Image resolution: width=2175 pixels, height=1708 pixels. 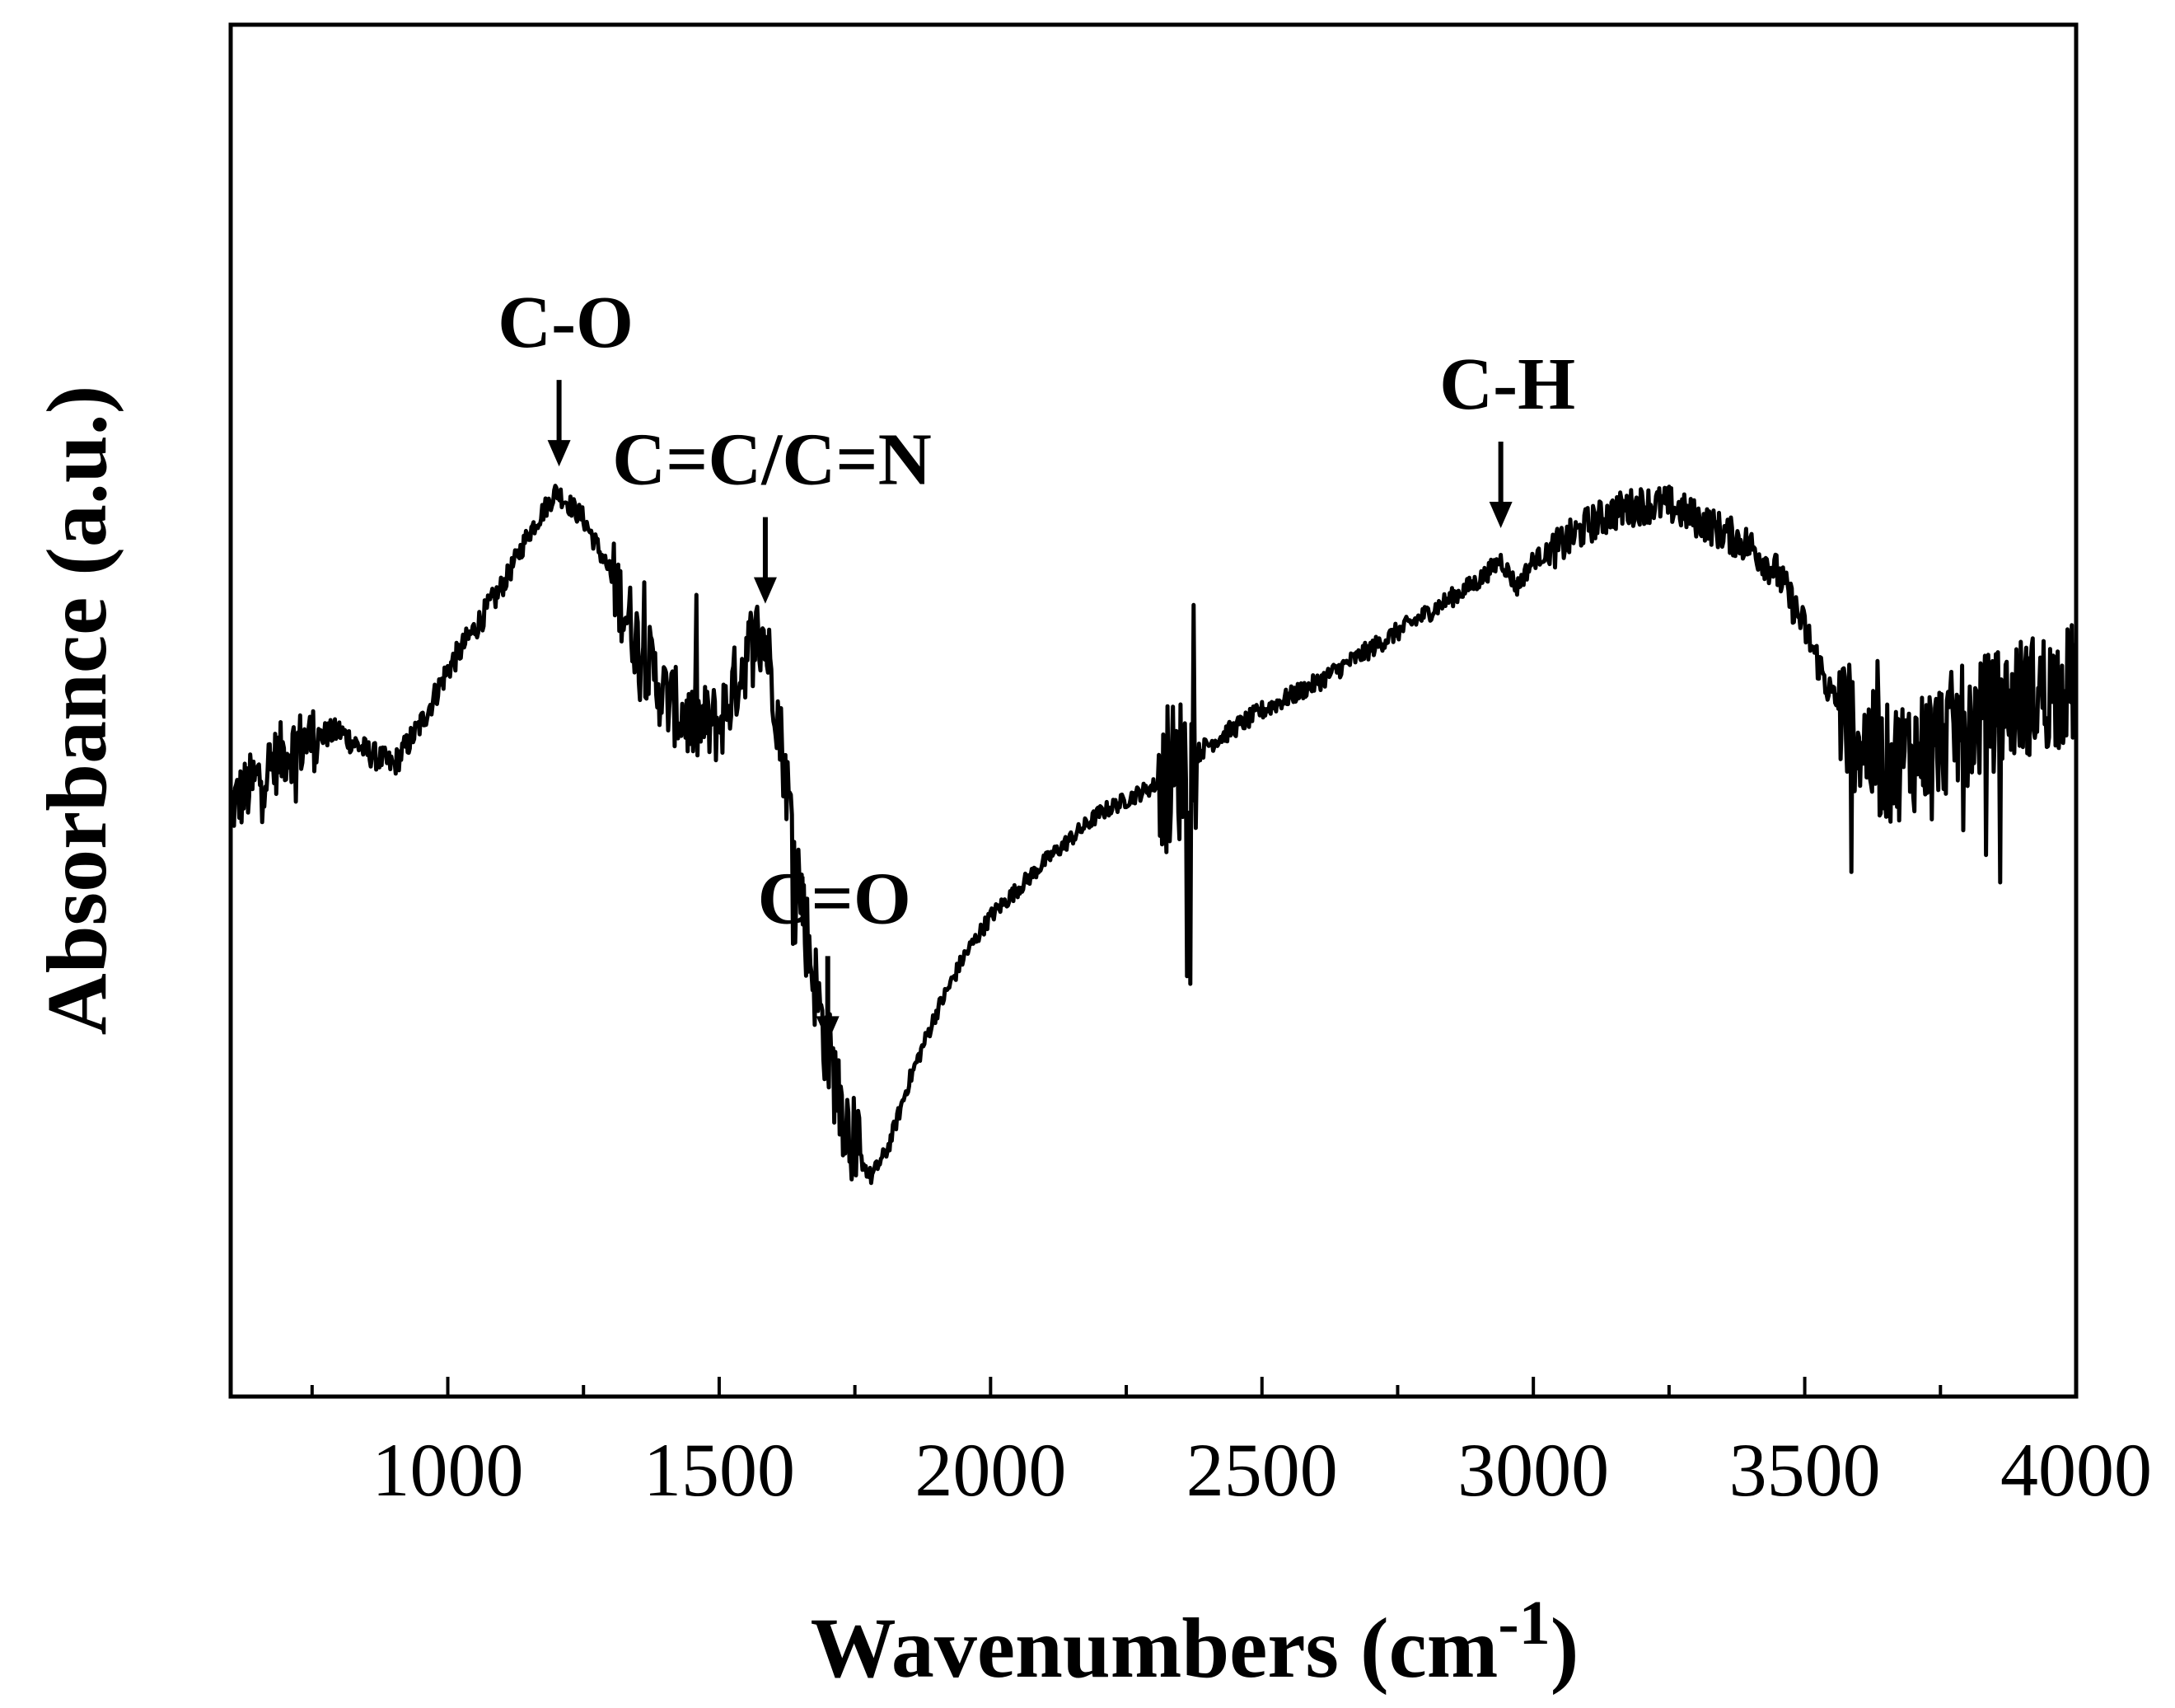 What do you see at coordinates (2076, 1470) in the screenshot?
I see `x-tick-label-4000: 4000` at bounding box center [2076, 1470].